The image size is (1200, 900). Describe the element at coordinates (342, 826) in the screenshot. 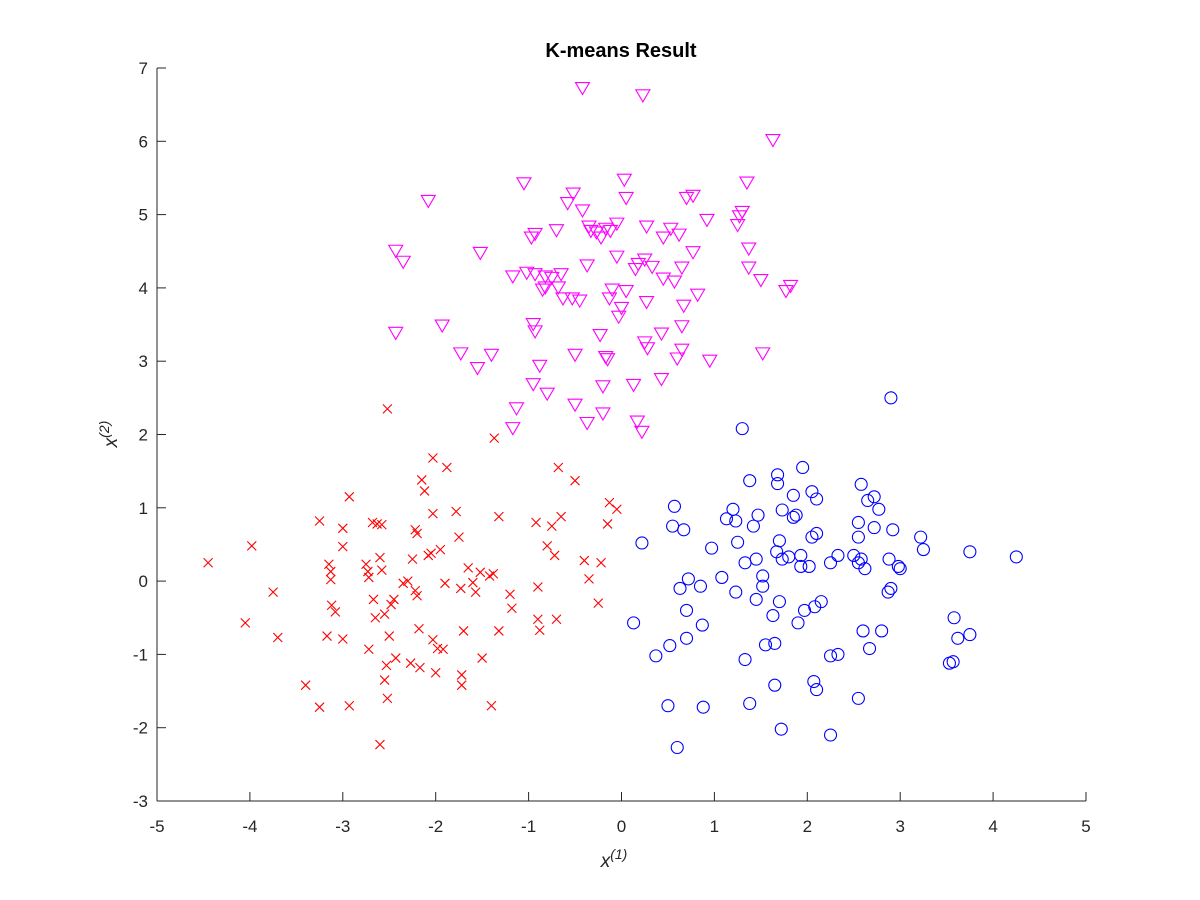

I see `x-tick-label: -3` at that location.